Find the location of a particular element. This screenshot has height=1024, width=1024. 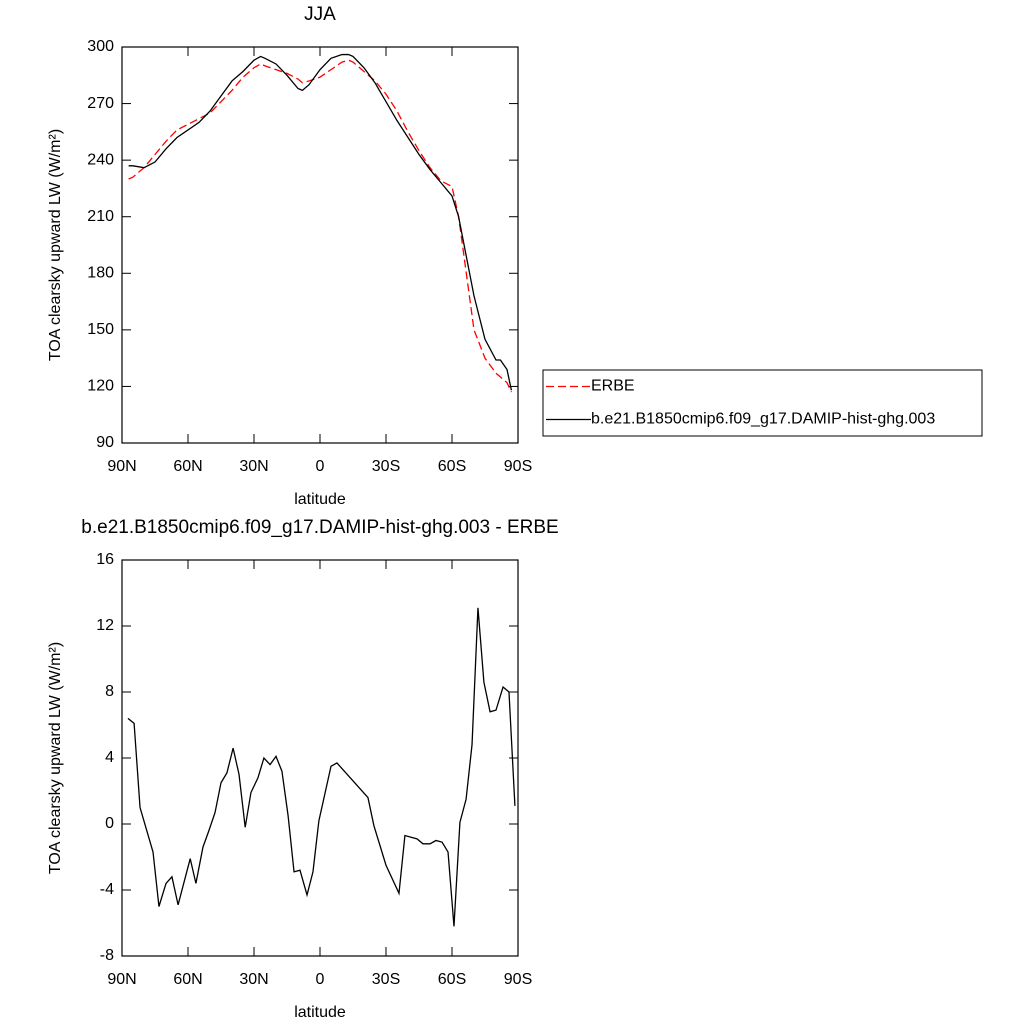

y-tick-label: 270 is located at coordinates (100, 103).